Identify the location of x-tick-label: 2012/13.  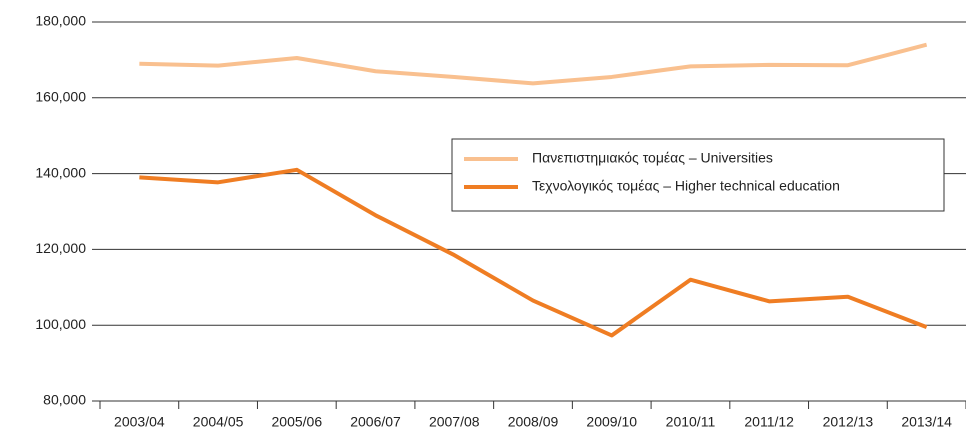
(848, 422).